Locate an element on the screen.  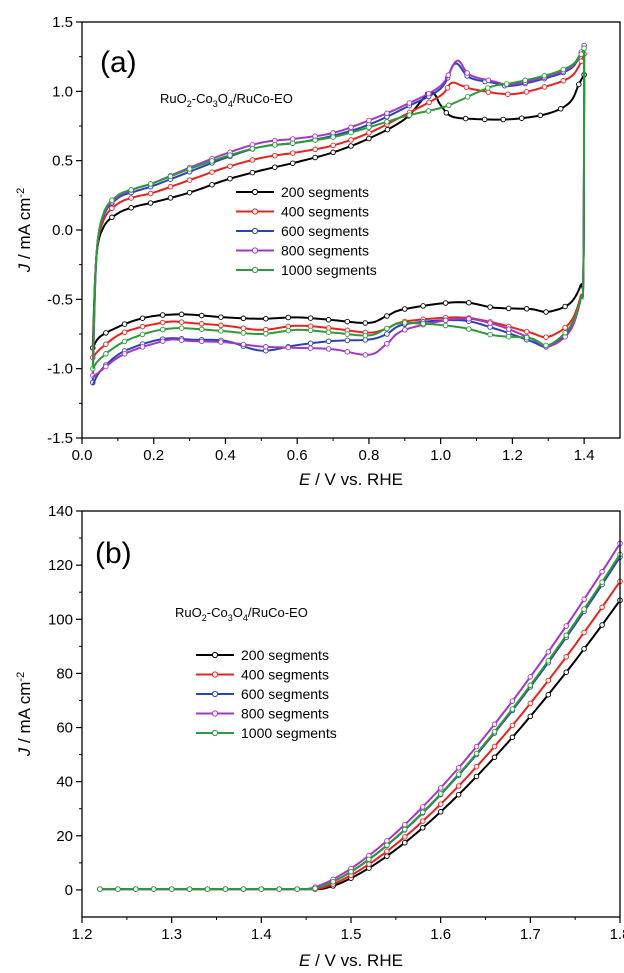
legend-label: 400 segments is located at coordinates (285, 675).